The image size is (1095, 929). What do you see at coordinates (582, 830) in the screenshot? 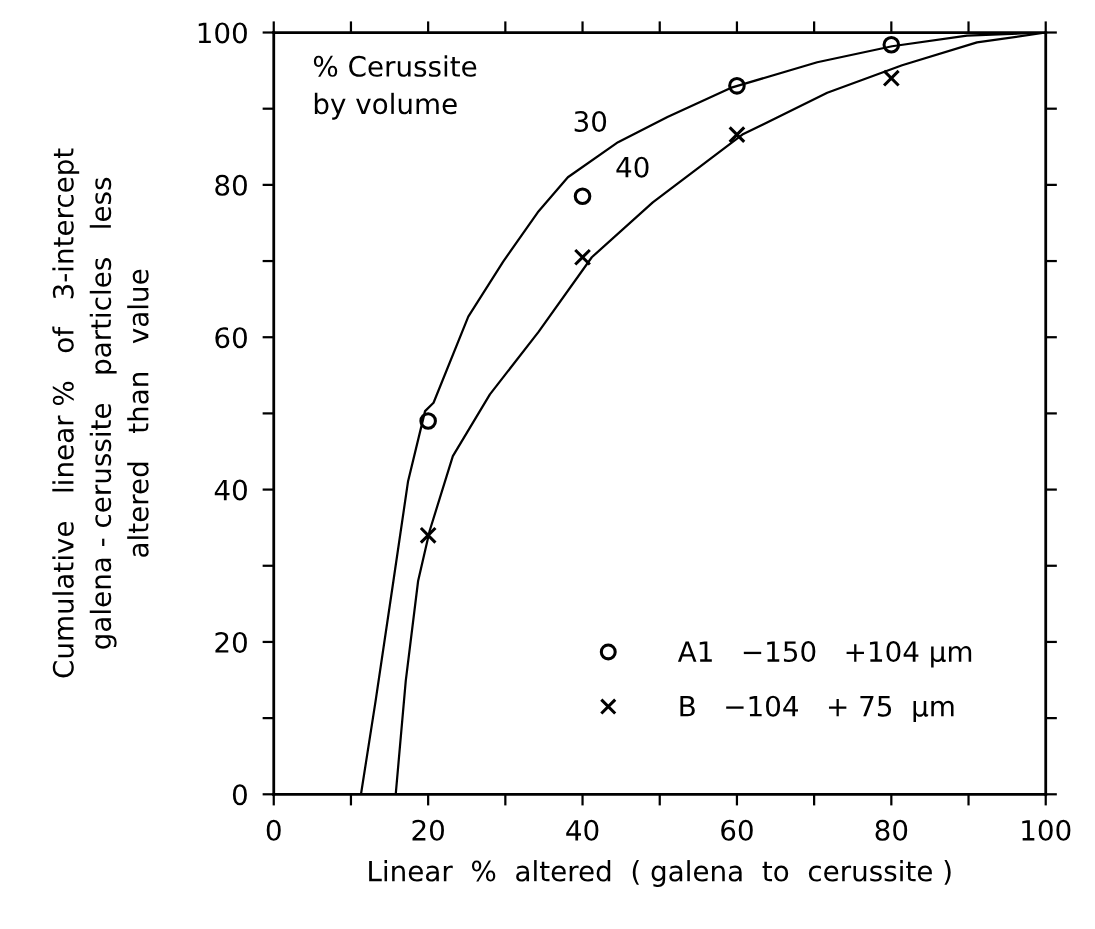
I see `x-tick-label: 40` at bounding box center [582, 830].